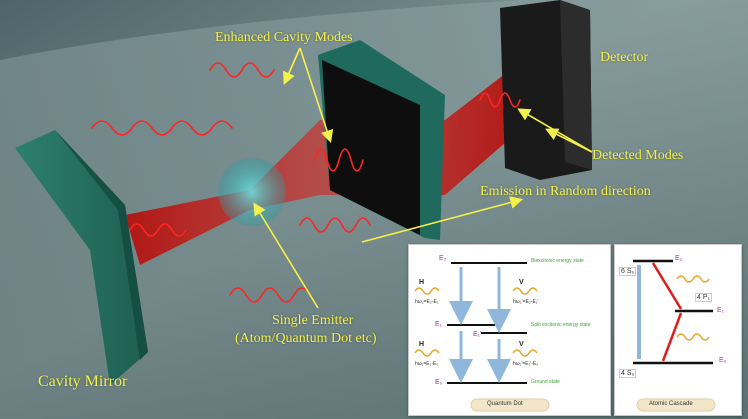  Describe the element at coordinates (313, 320) in the screenshot. I see `label-single-emitter: Single Emitter` at that location.